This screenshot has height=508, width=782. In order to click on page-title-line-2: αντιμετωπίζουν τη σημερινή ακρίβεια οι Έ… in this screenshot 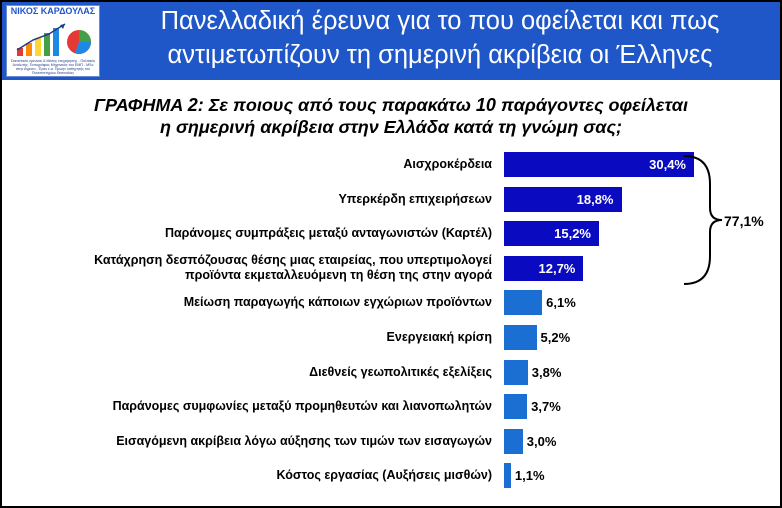, I will do `click(440, 55)`.